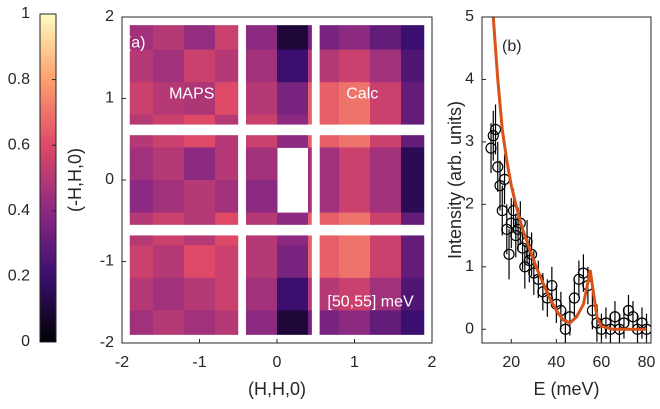  Describe the element at coordinates (512, 46) in the screenshot. I see `annotation: (b)` at that location.